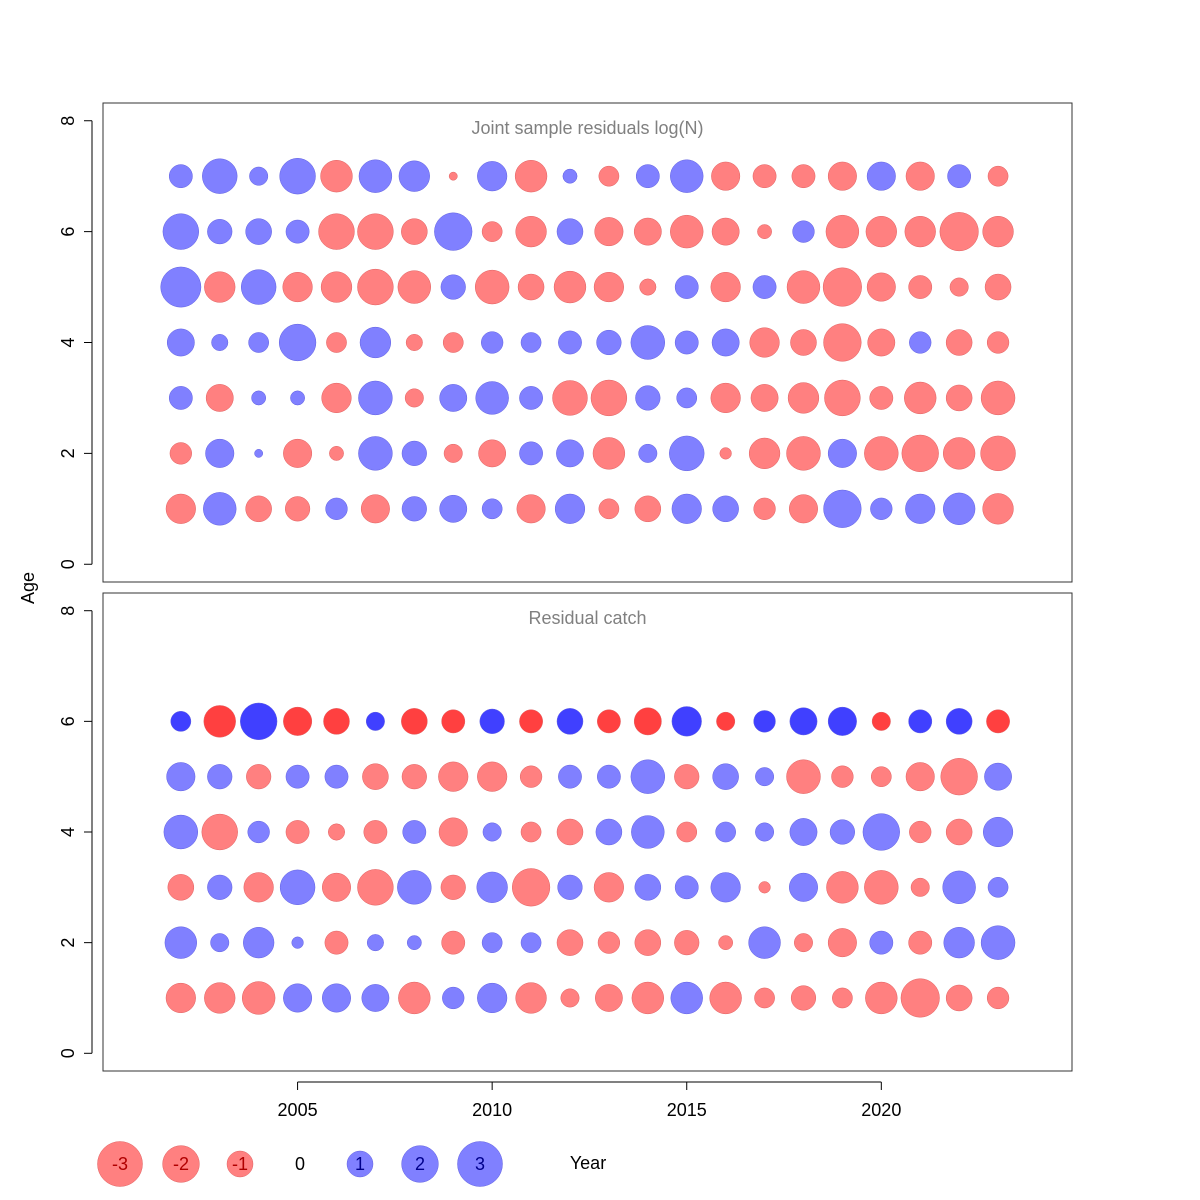  I want to click on bubble-p1-age3-2022, so click(959, 398).